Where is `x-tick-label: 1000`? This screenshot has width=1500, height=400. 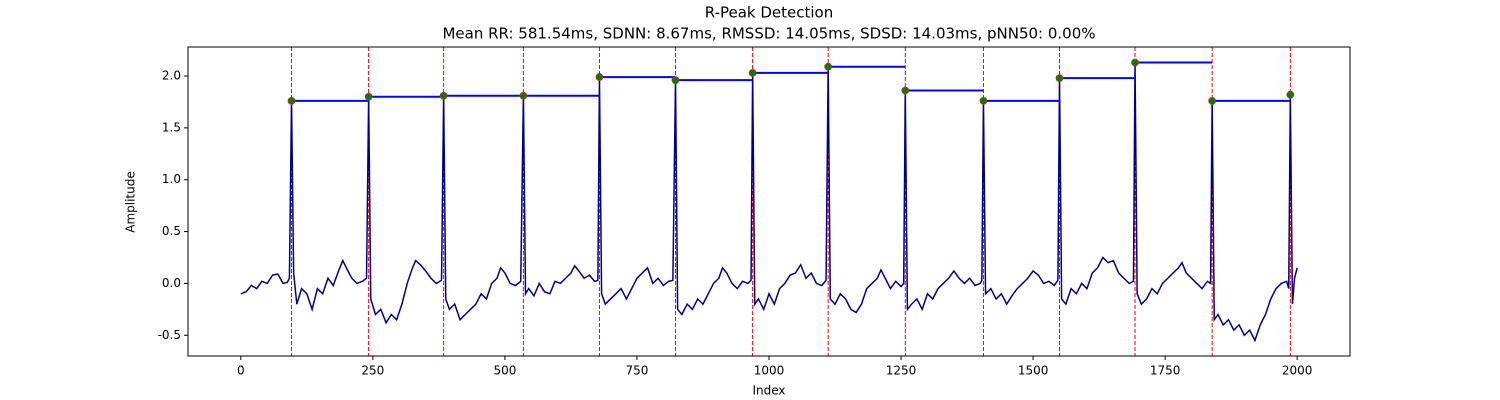 x-tick-label: 1000 is located at coordinates (769, 371).